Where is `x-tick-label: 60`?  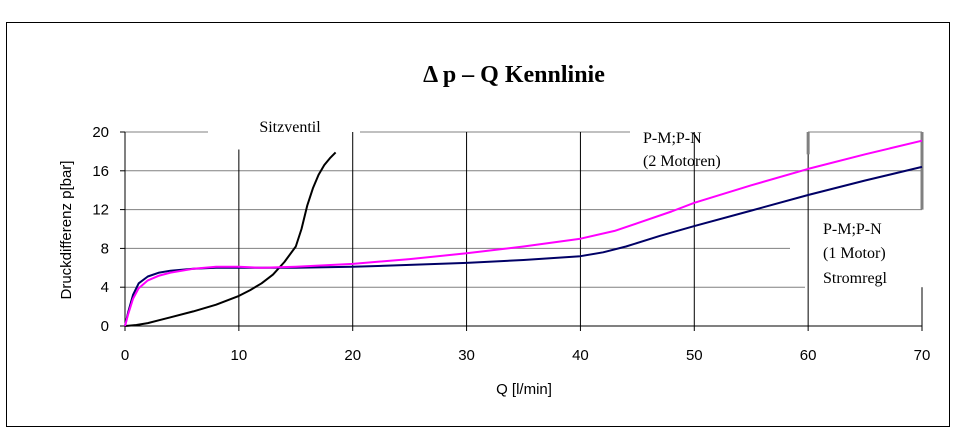
x-tick-label: 60 is located at coordinates (808, 355).